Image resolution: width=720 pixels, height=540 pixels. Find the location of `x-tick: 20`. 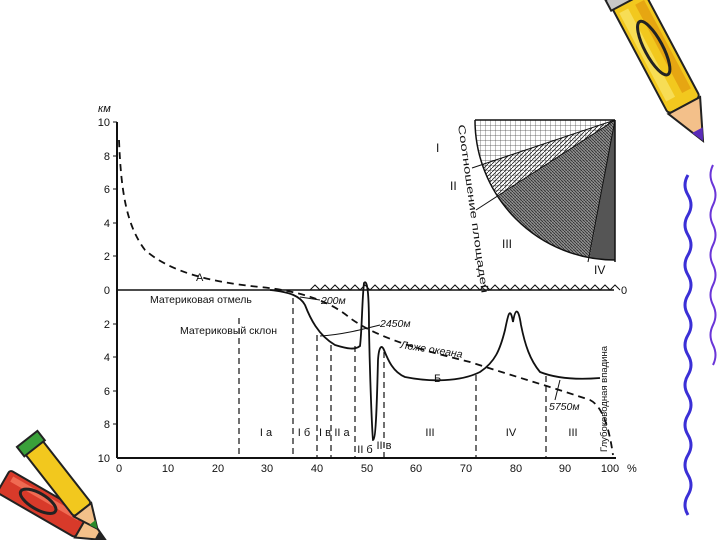

x-tick: 20 is located at coordinates (218, 469).